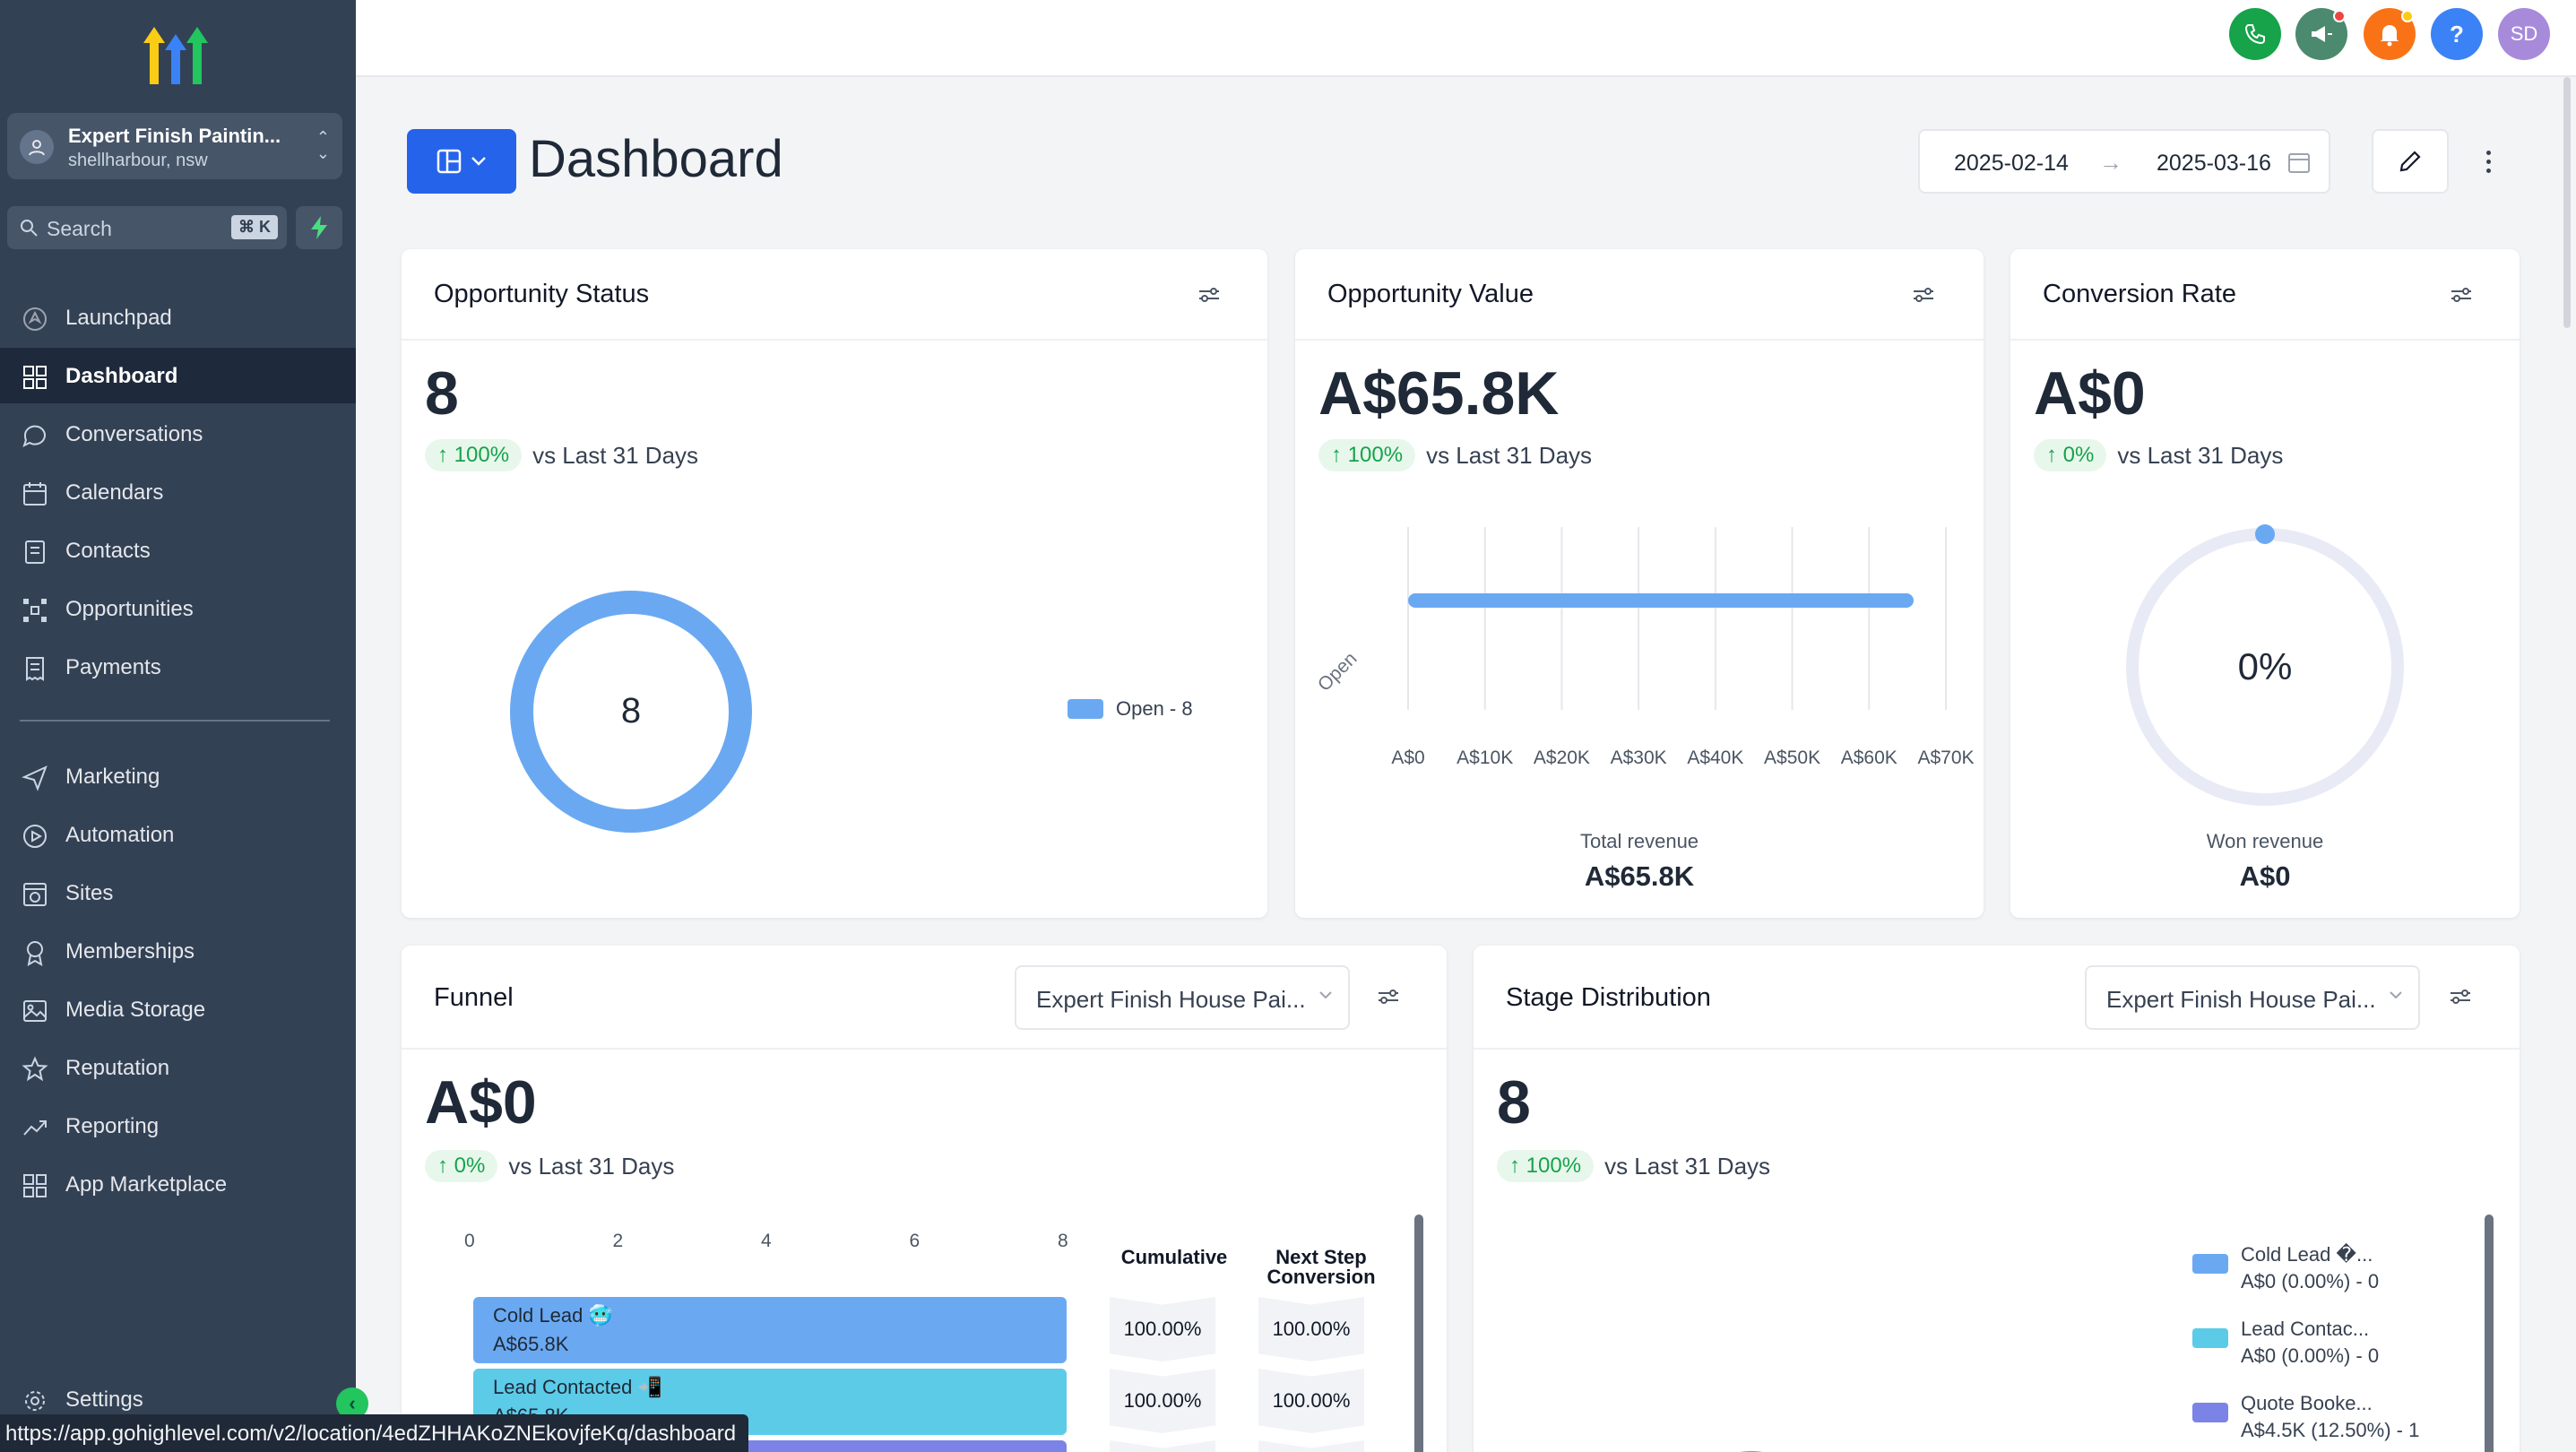 The image size is (2576, 1452). What do you see at coordinates (178, 834) in the screenshot?
I see `sidebar-item-automation: Automation` at bounding box center [178, 834].